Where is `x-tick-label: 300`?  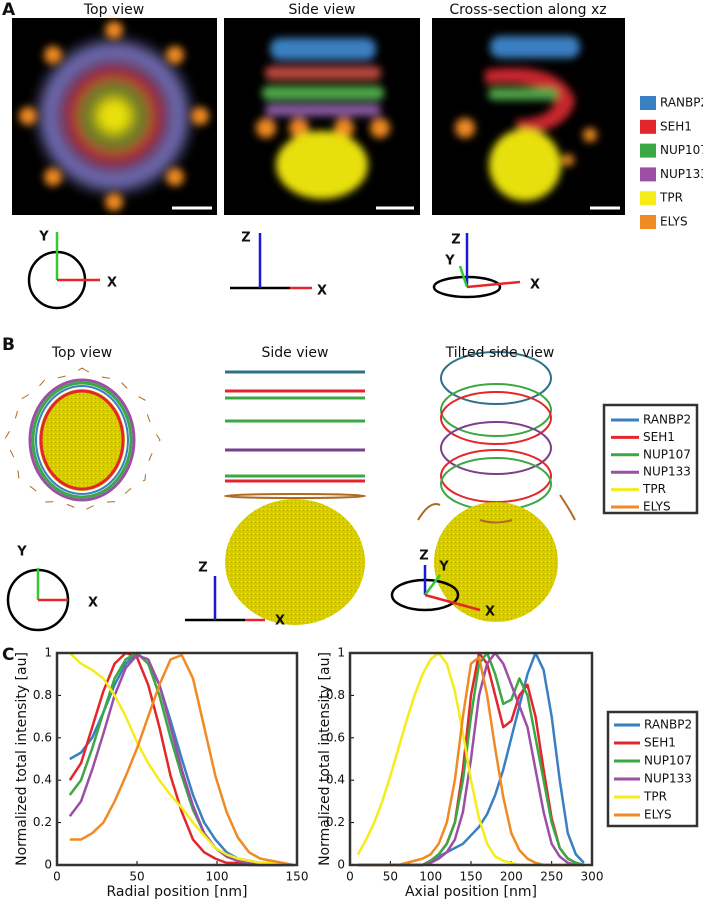
x-tick-label: 300 is located at coordinates (592, 877).